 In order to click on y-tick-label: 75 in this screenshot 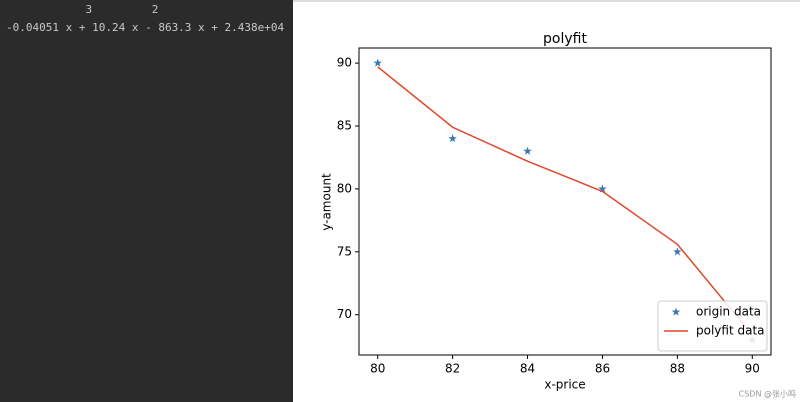, I will do `click(344, 251)`.